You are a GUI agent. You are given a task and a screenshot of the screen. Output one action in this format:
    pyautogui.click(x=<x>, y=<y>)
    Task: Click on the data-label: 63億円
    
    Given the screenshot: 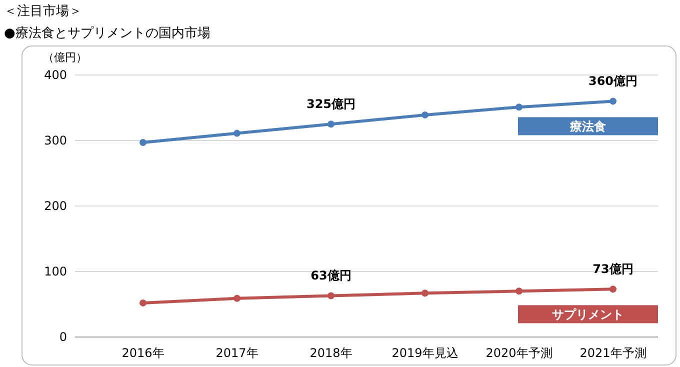 What is the action you would take?
    pyautogui.click(x=331, y=275)
    